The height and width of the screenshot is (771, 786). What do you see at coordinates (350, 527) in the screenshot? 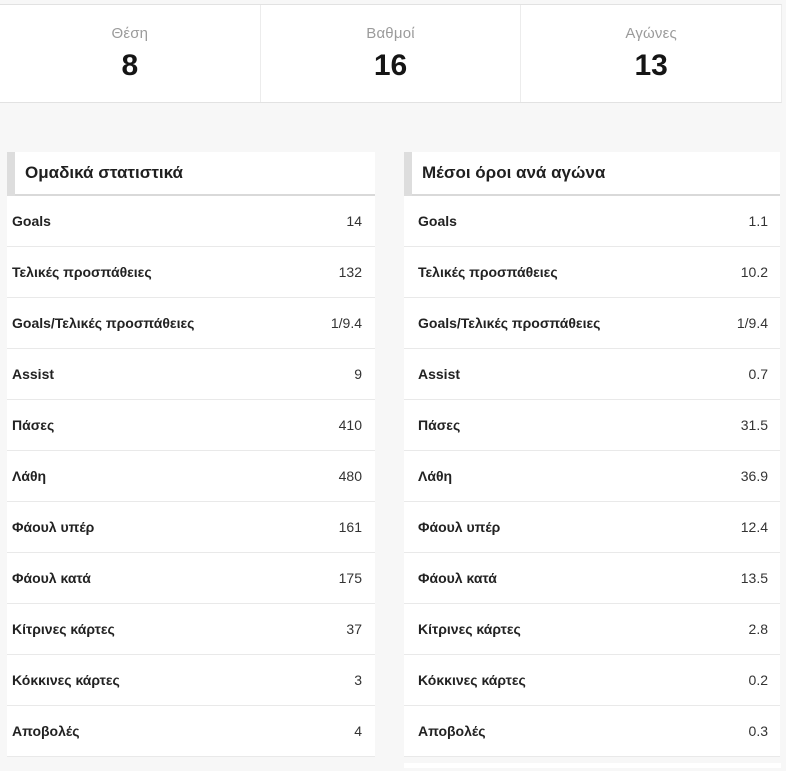
I see `stat-value: 161` at bounding box center [350, 527].